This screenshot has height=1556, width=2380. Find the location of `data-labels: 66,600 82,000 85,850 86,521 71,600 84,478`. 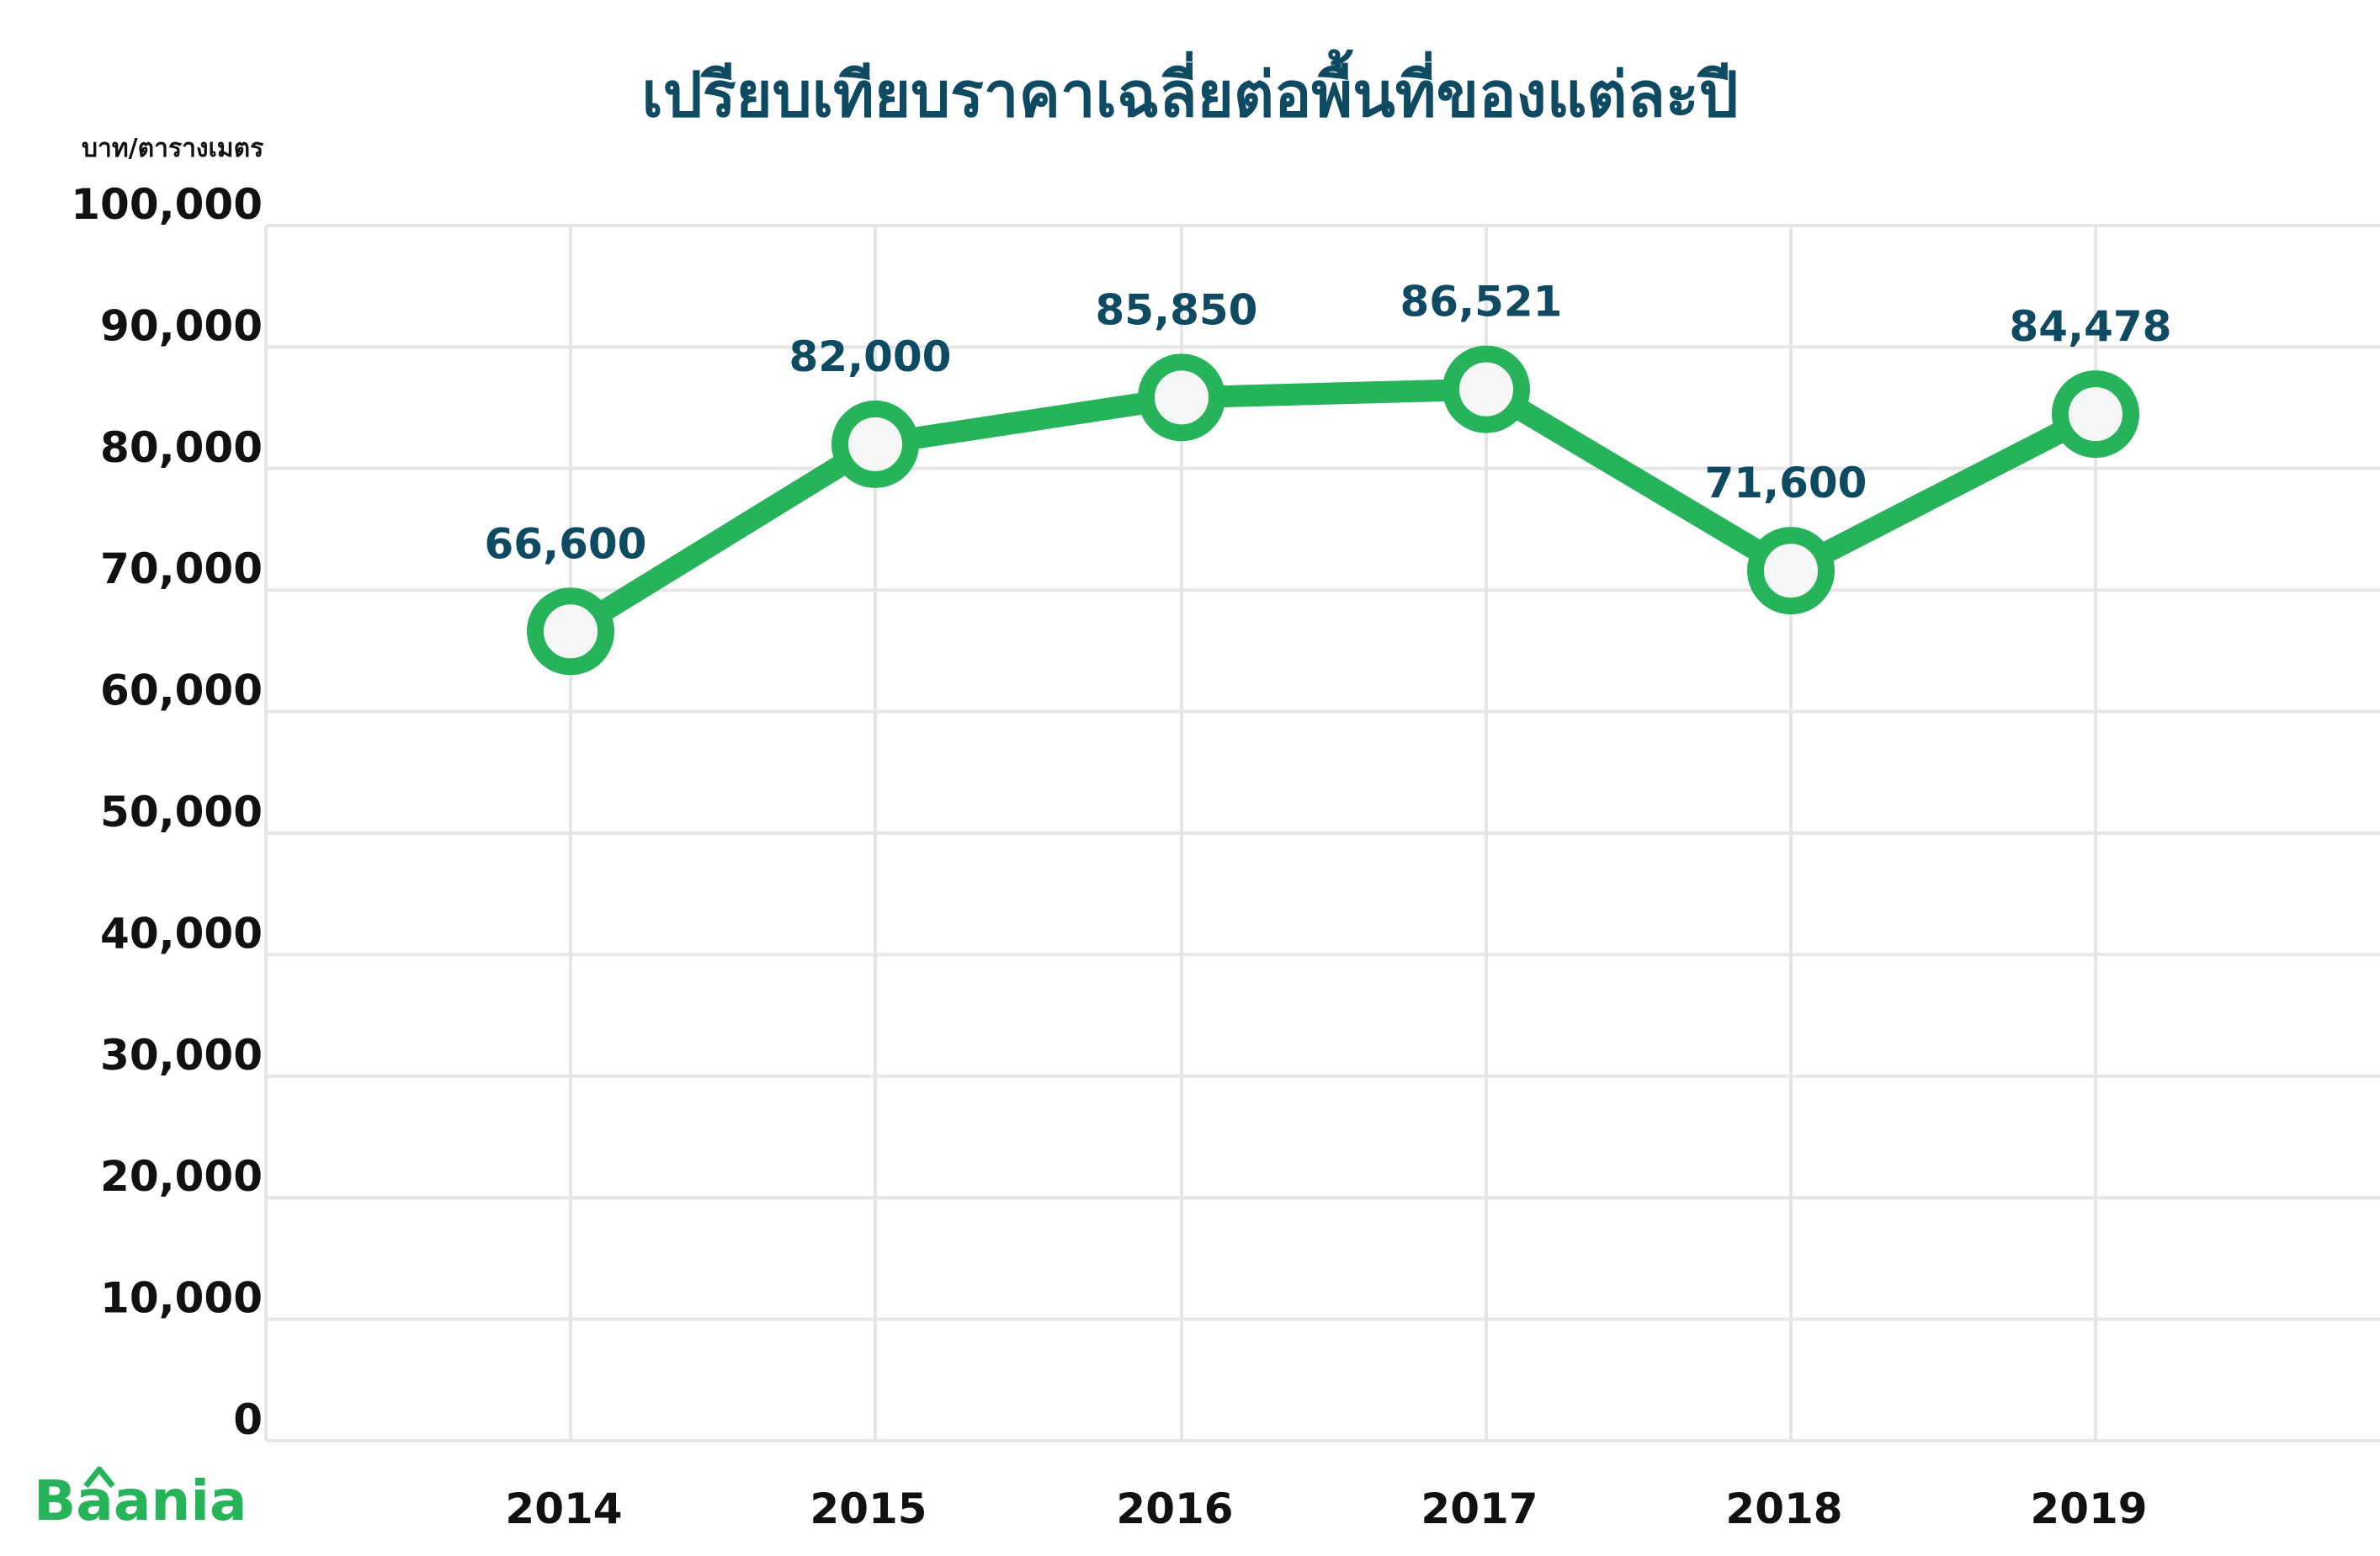

data-labels: 66,600 82,000 85,850 86,521 71,600 84,478 is located at coordinates (1328, 423).